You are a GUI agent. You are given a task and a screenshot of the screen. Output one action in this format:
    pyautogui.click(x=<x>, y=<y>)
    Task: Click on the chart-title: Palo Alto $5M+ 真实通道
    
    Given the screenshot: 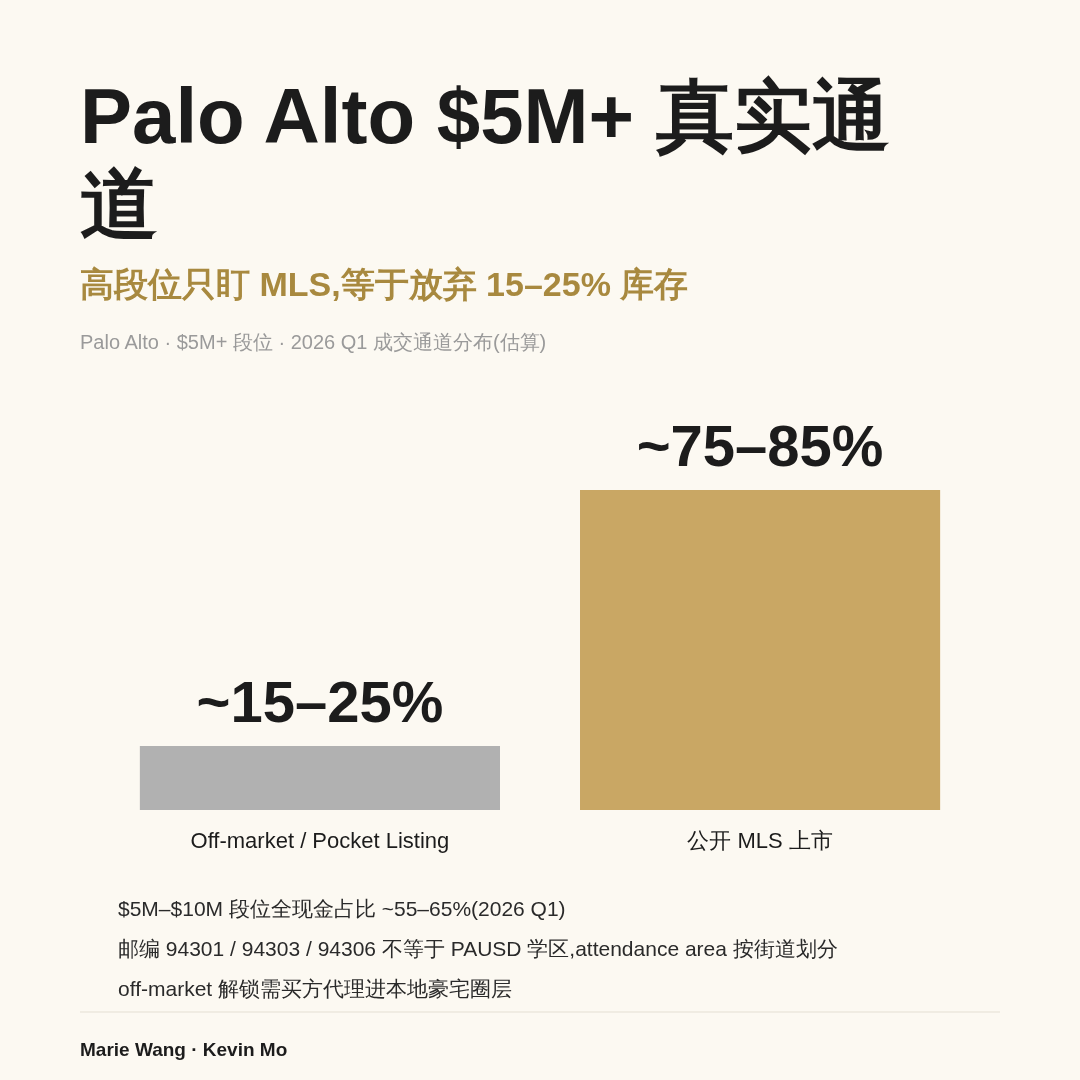 What is the action you would take?
    pyautogui.click(x=485, y=160)
    